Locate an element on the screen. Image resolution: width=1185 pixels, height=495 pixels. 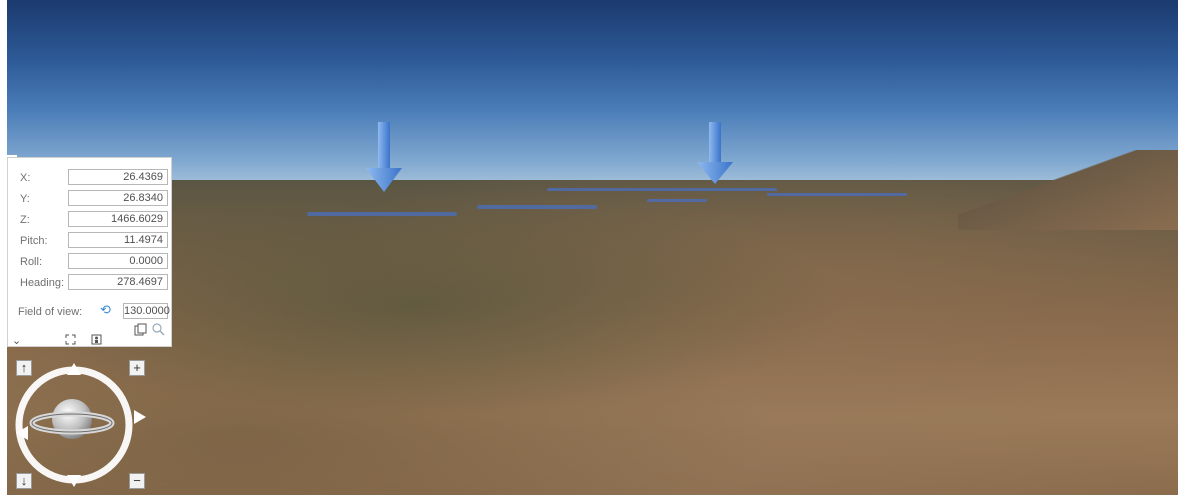
zoom-out-button: − is located at coordinates (137, 481).